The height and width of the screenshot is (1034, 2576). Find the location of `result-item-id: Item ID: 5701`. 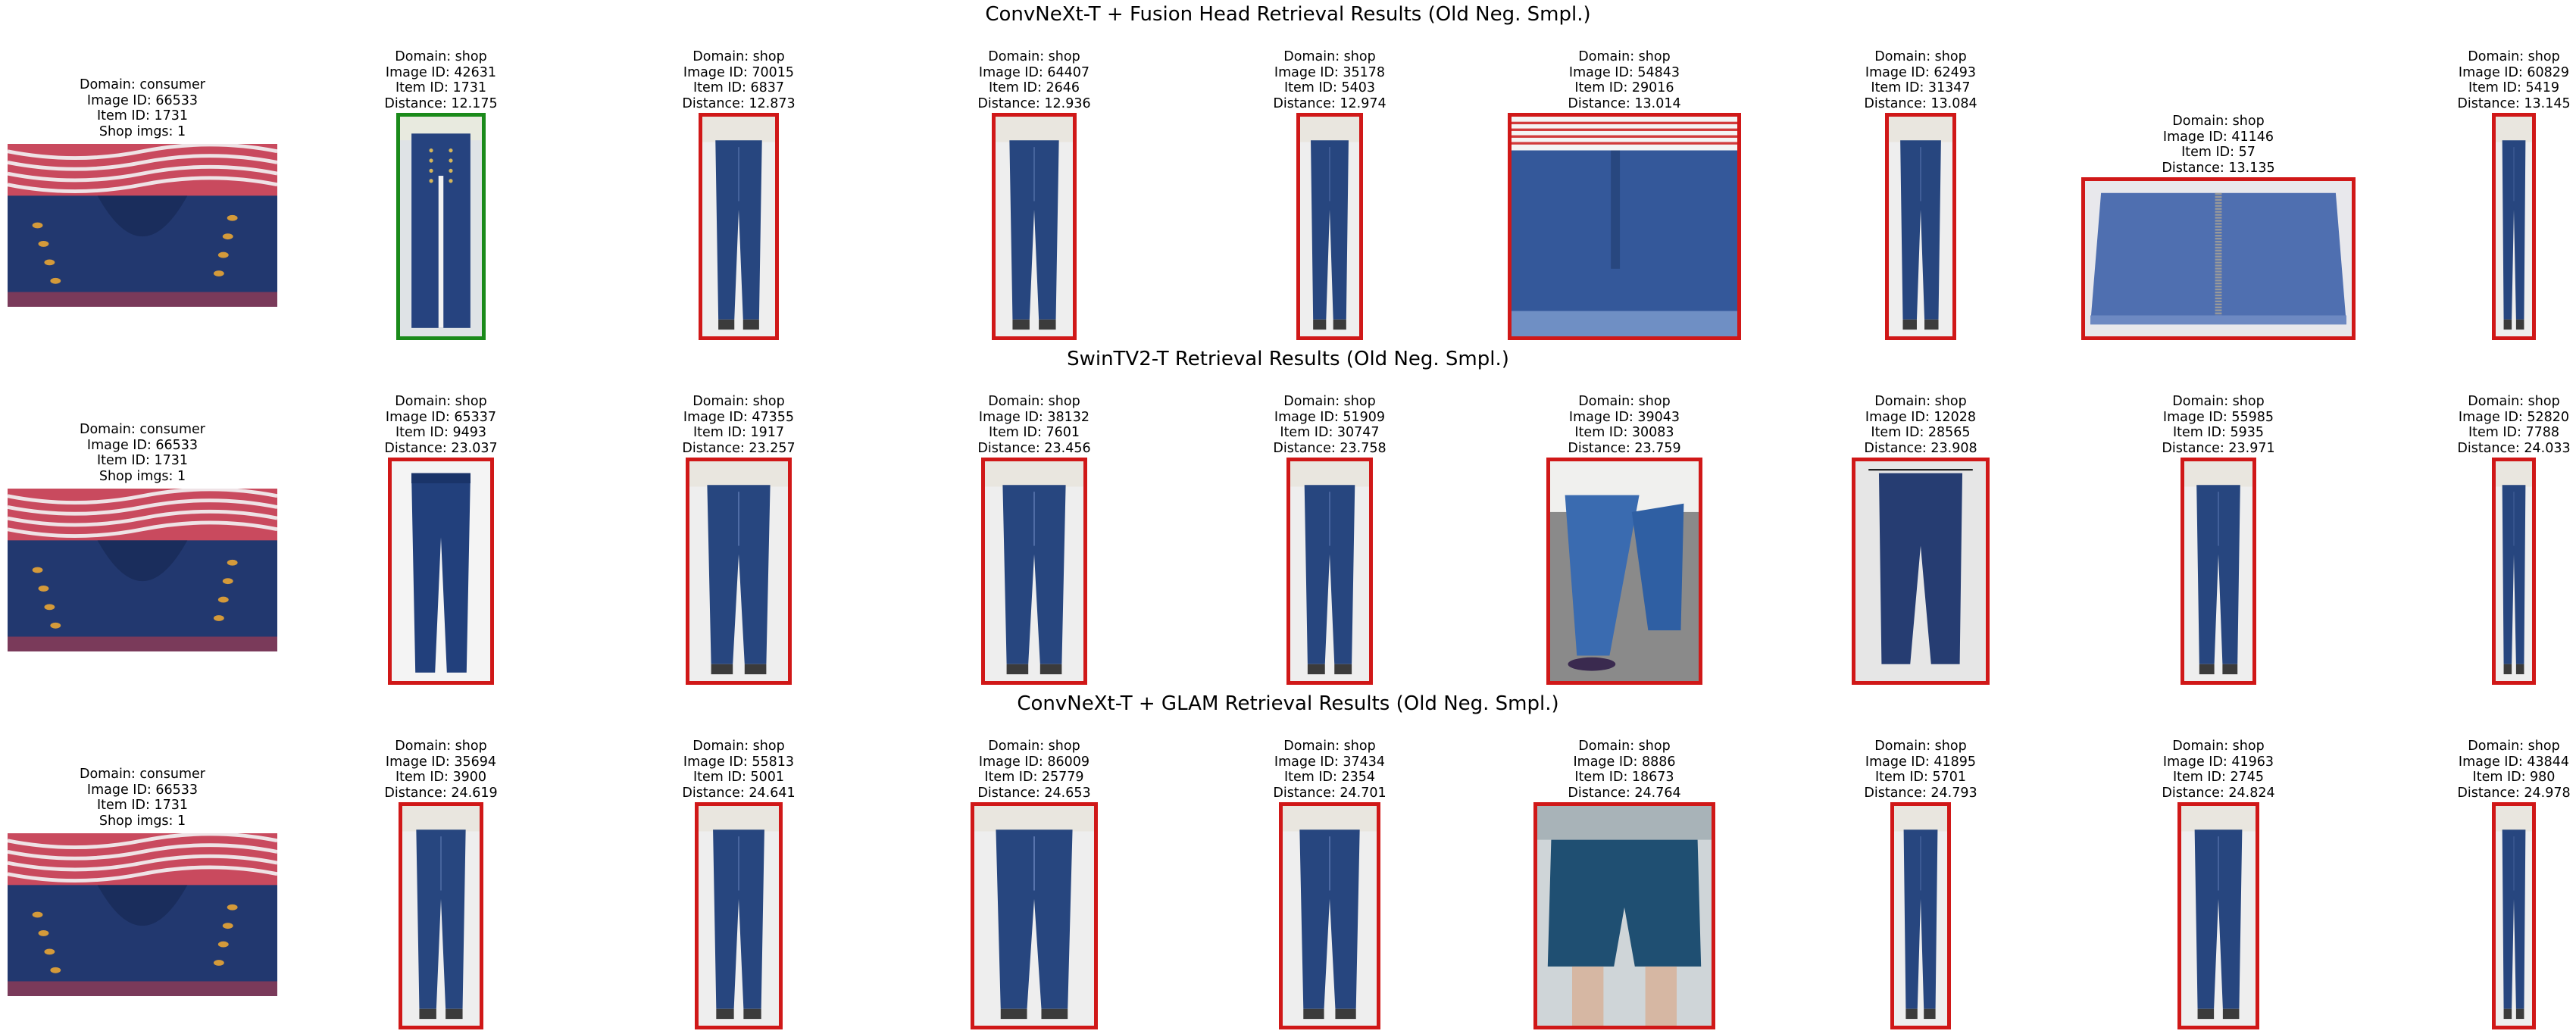

result-item-id: Item ID: 5701 is located at coordinates (1920, 778).